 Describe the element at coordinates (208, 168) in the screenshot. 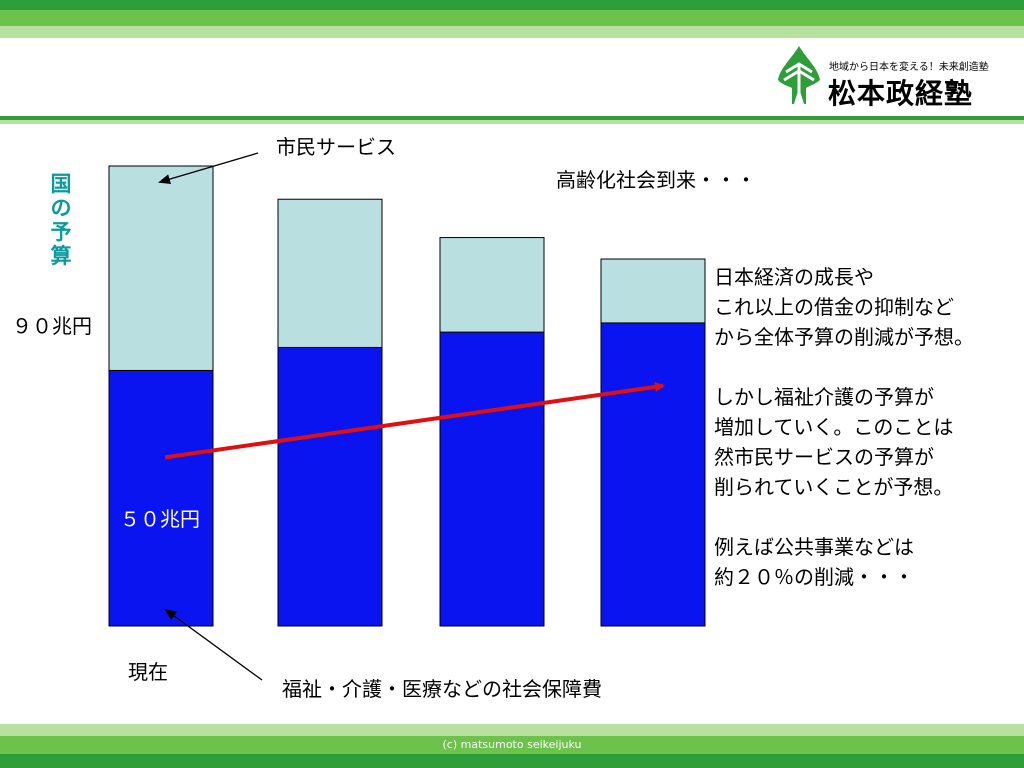

I see `civic-callout-line` at that location.